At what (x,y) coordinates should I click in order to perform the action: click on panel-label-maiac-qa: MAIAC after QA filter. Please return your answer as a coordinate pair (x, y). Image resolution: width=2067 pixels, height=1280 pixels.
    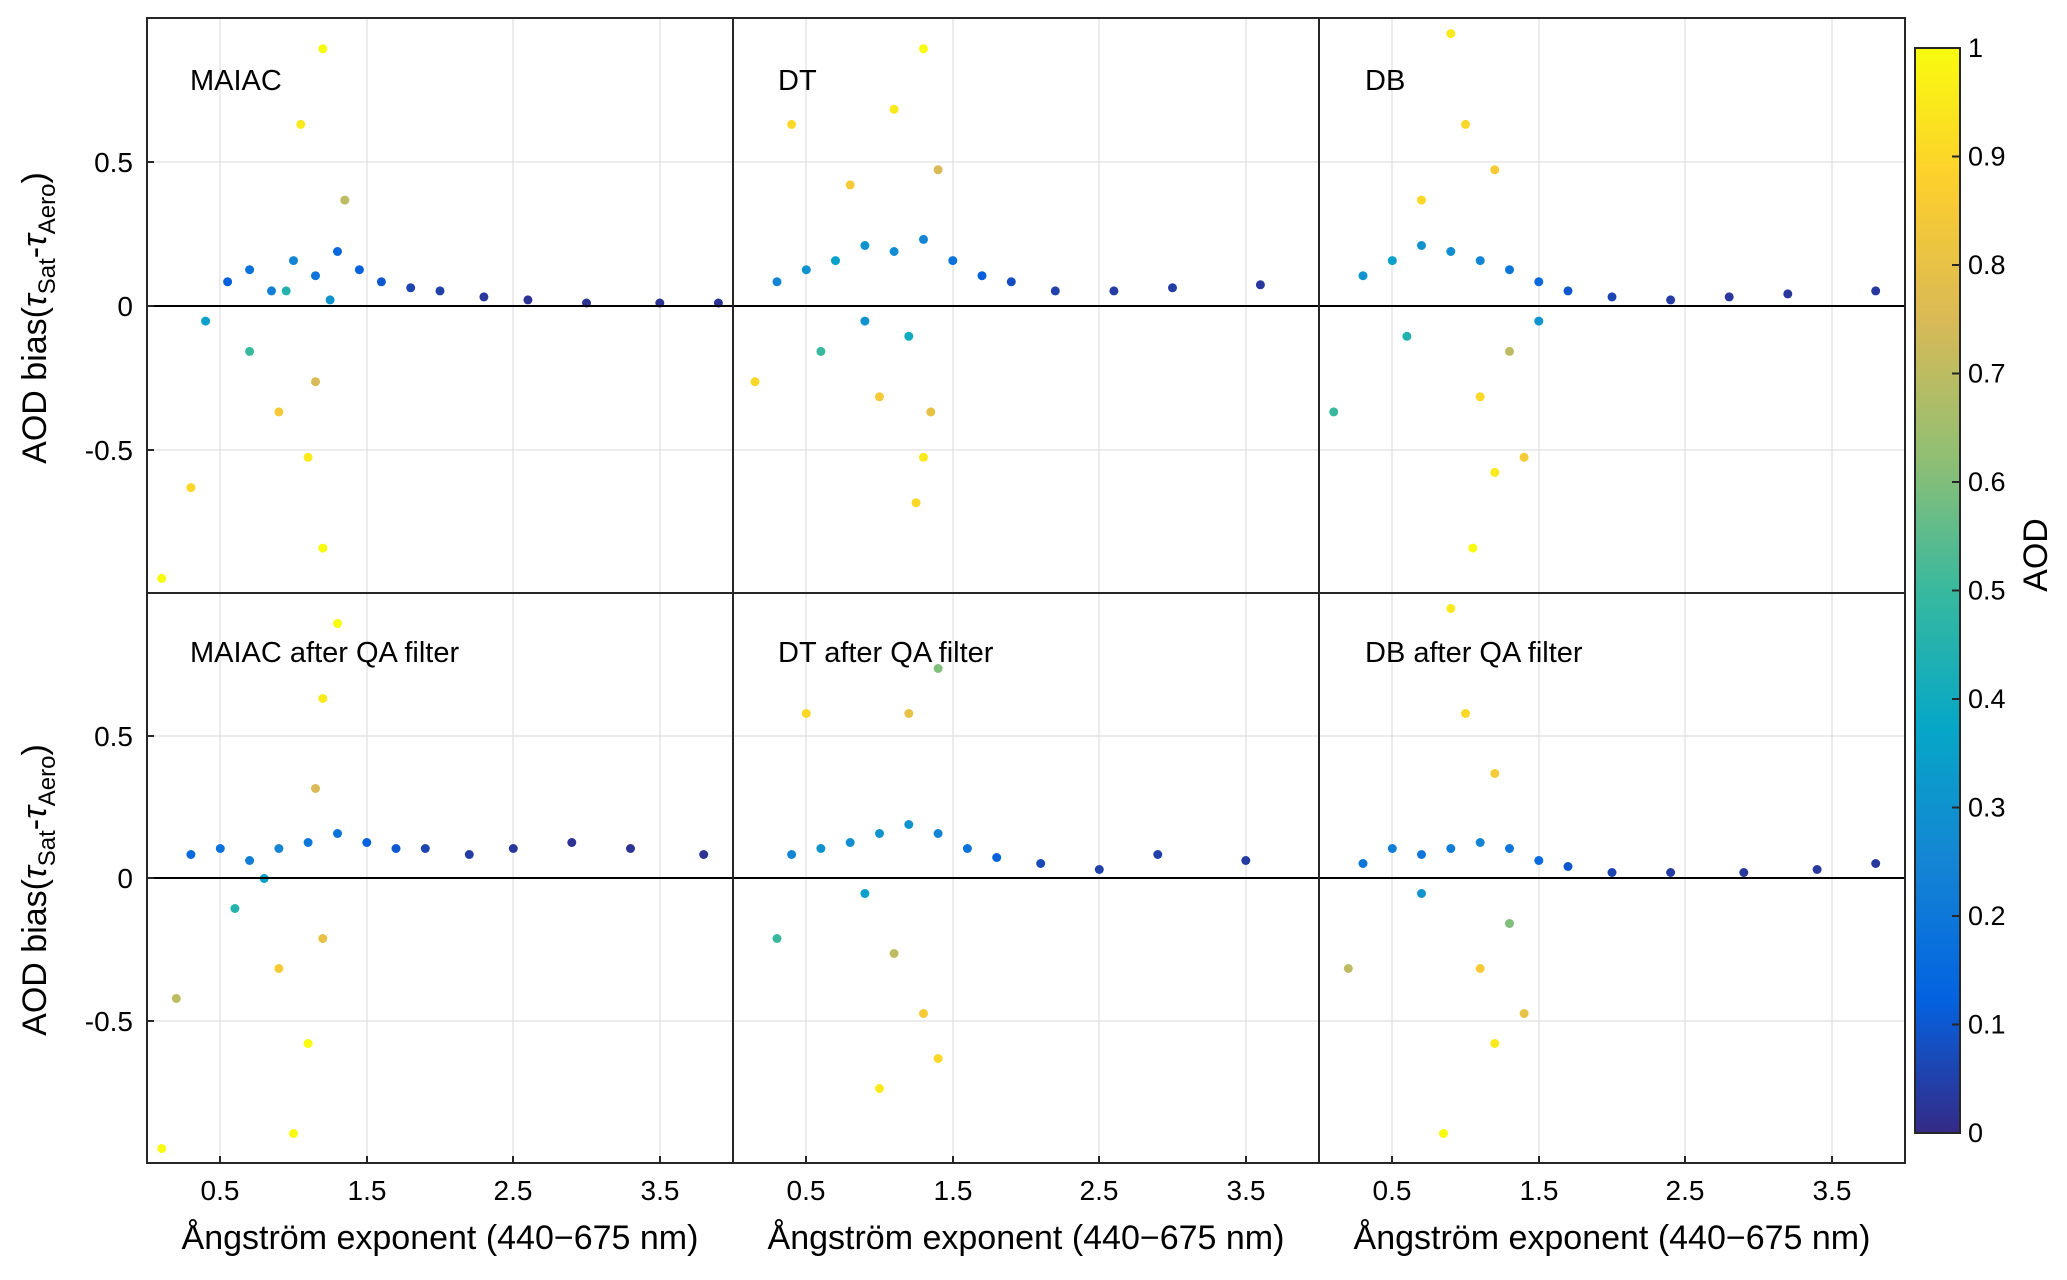
    Looking at the image, I should click on (324, 653).